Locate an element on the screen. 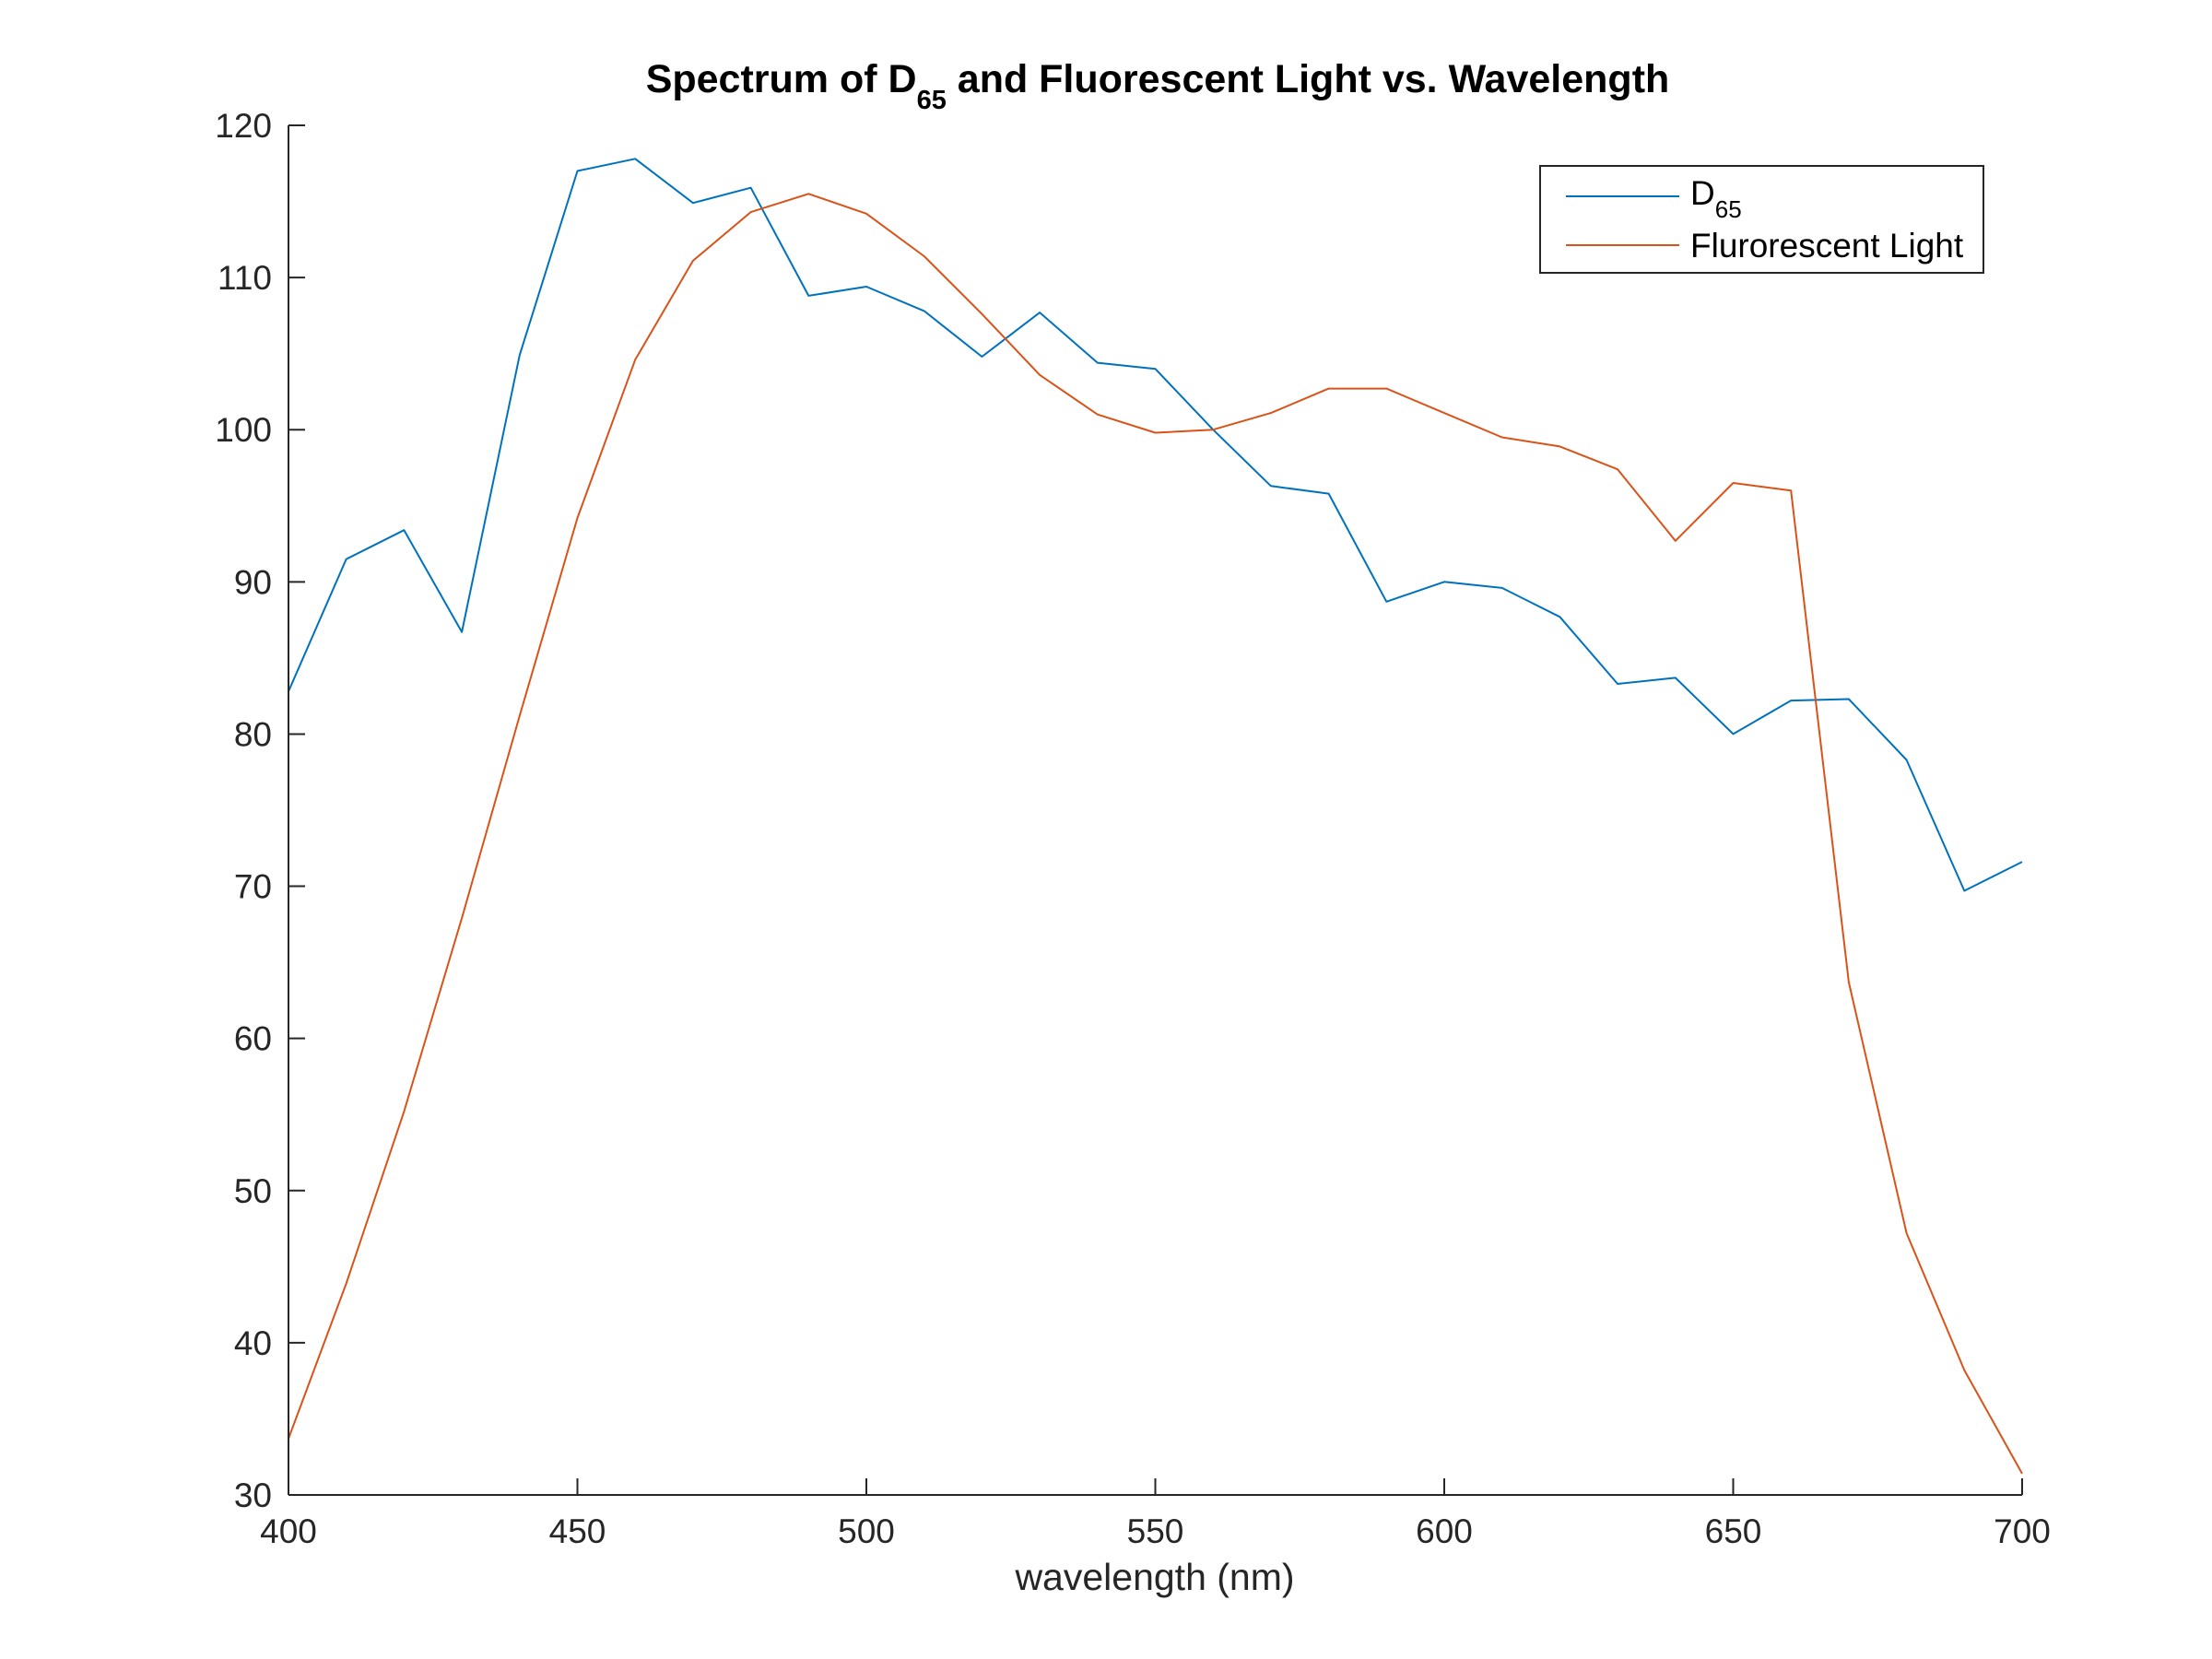 The height and width of the screenshot is (1659, 2212). legend-box is located at coordinates (1761, 219).